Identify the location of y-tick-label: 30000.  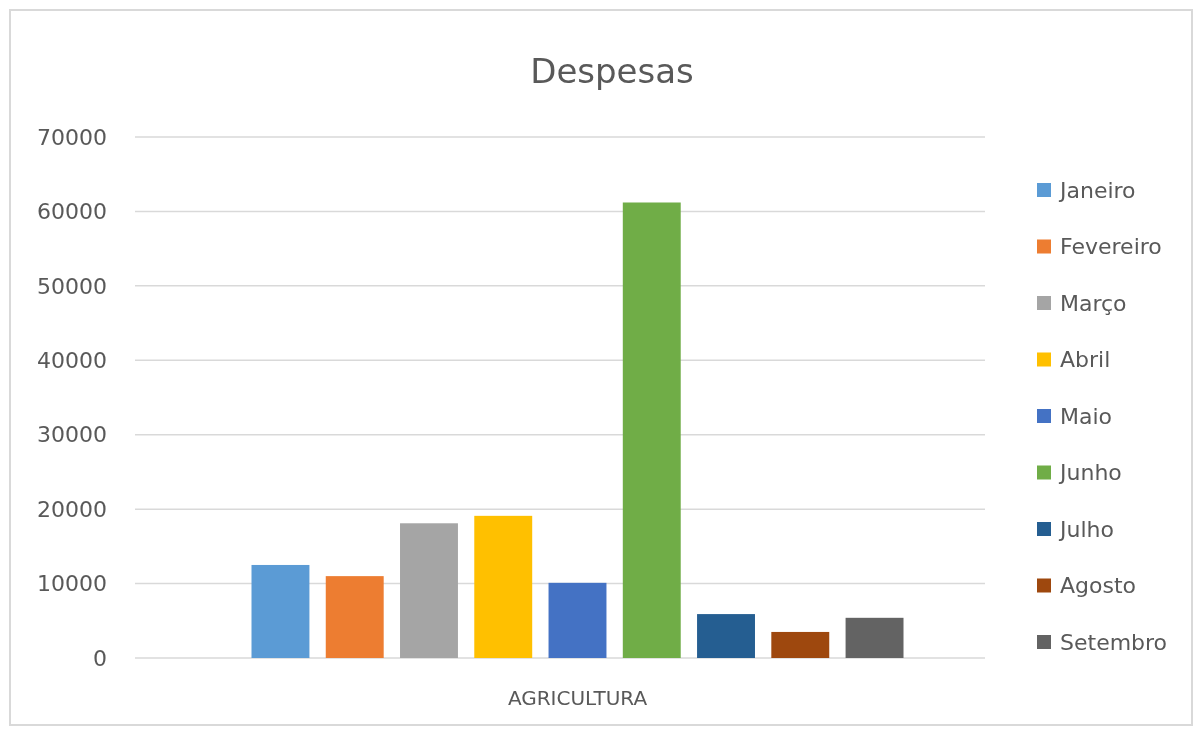
(72, 435).